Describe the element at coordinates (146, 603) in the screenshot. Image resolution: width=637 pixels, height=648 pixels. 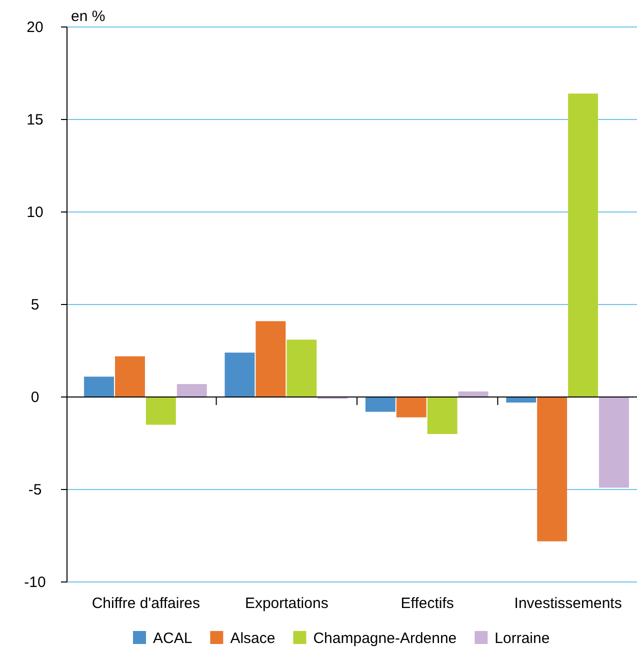
I see `x-tick-label: Chiffre d'affaires` at that location.